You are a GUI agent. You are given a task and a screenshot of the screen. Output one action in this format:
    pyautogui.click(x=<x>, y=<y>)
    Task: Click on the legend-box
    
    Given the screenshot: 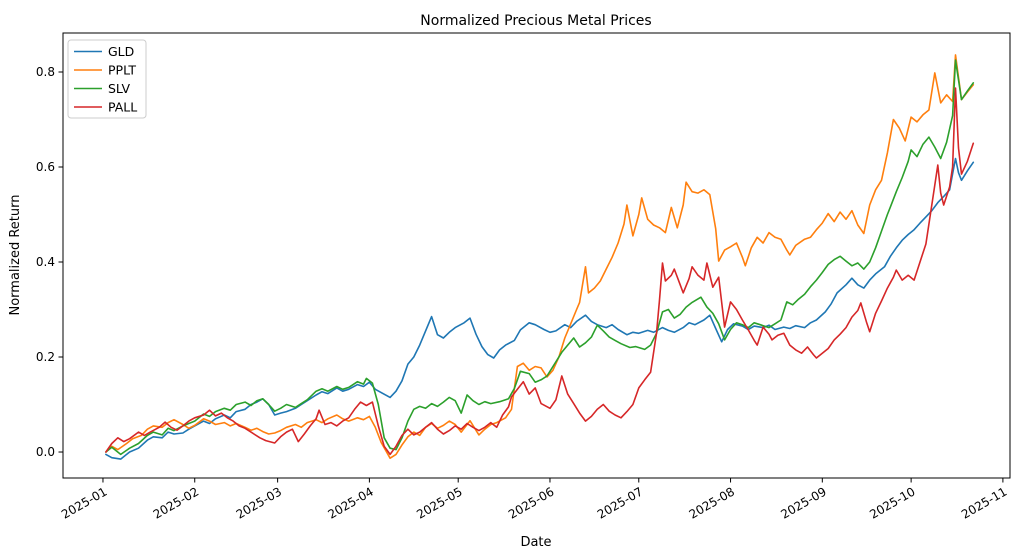 What is the action you would take?
    pyautogui.click(x=107, y=79)
    